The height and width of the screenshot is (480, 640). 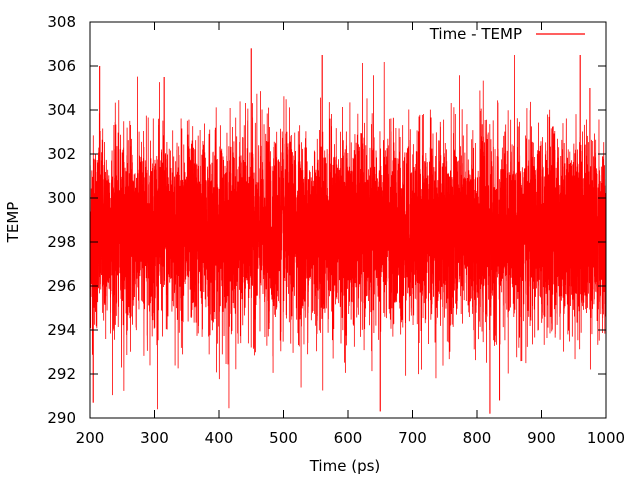 I want to click on y-tick-label: 300, so click(x=61, y=198).